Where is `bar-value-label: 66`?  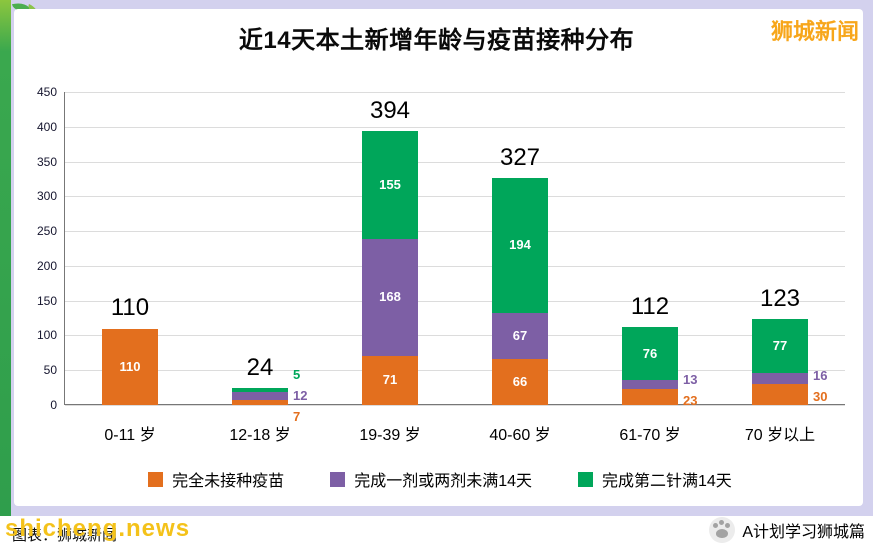 bar-value-label: 66 is located at coordinates (520, 382).